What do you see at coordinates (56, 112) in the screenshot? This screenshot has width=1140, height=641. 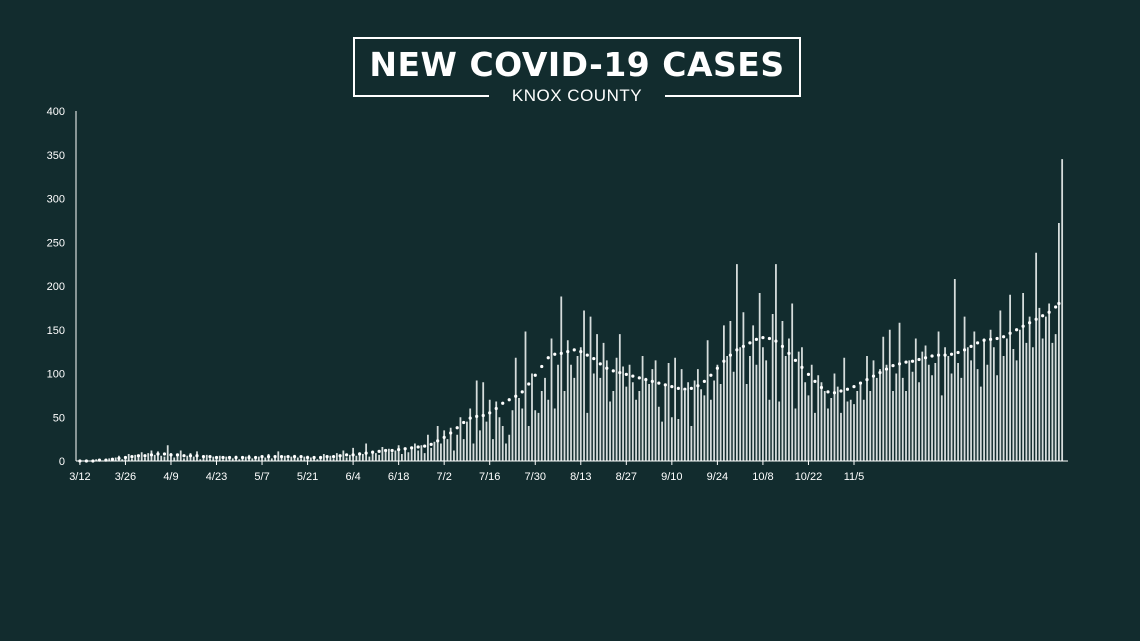 I see `y-tick-label: 400` at bounding box center [56, 112].